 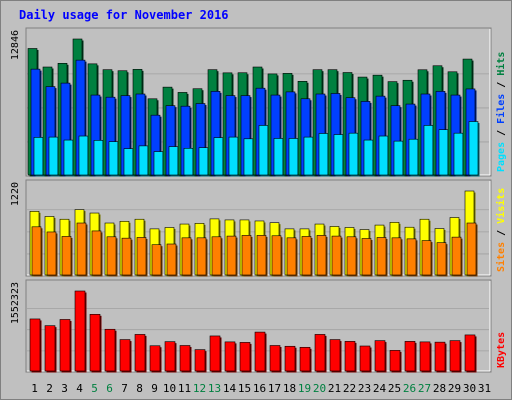 I want to click on x-tick-label: 5, so click(x=94, y=388).